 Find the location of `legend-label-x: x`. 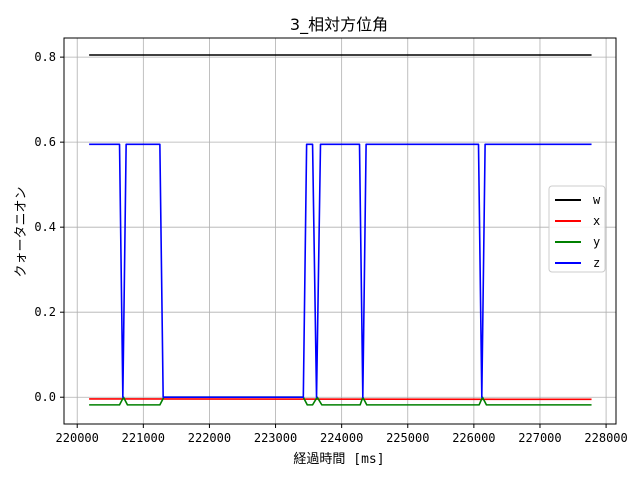

legend-label-x: x is located at coordinates (596, 221).